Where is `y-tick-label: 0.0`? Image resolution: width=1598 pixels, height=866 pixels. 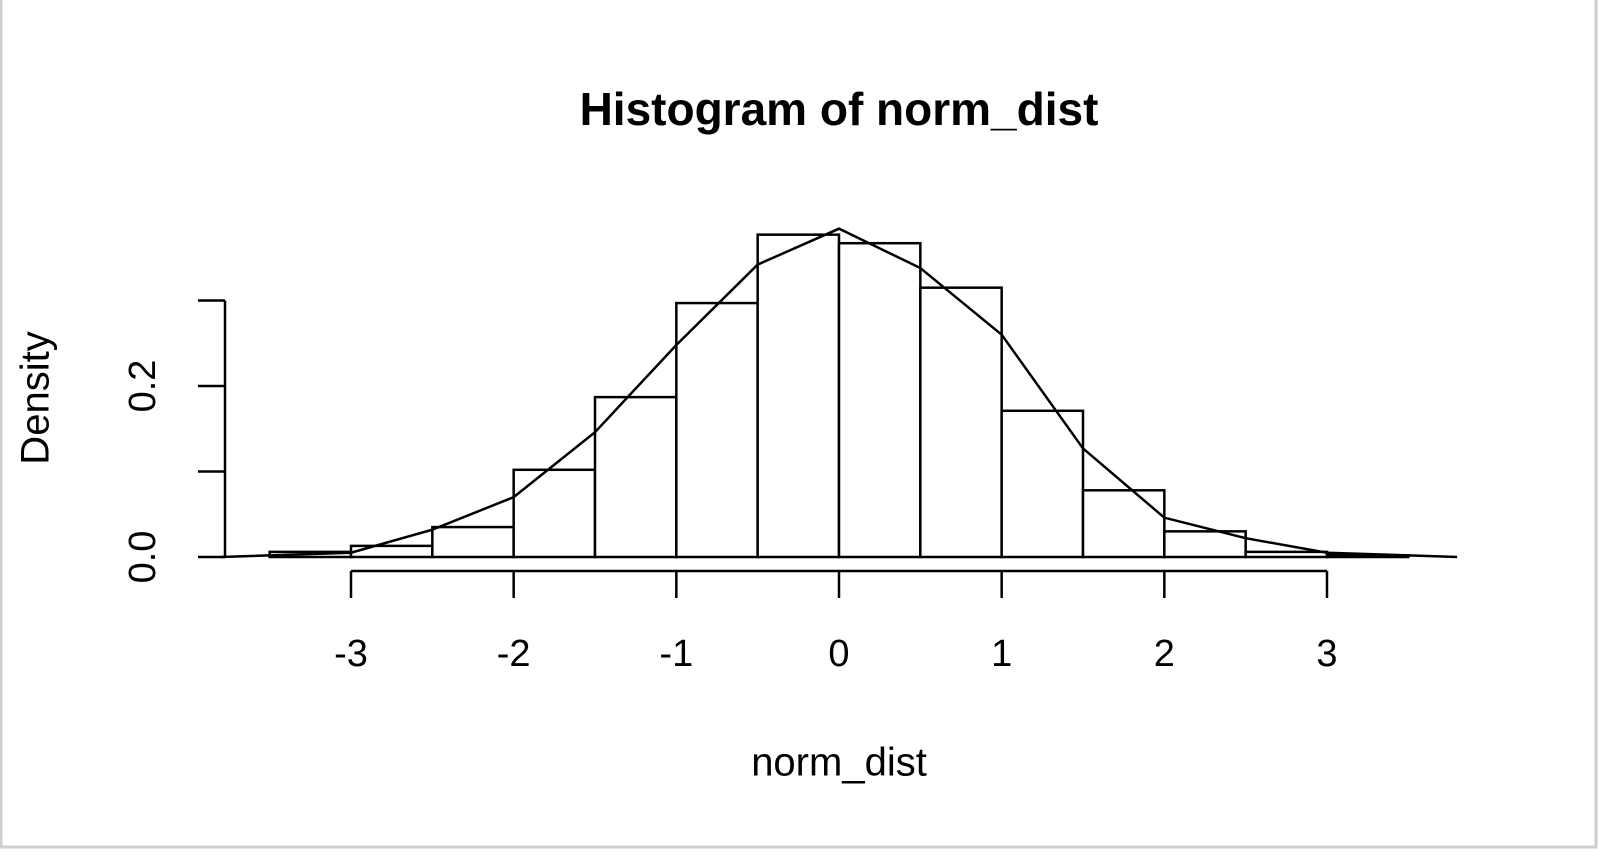 y-tick-label: 0.0 is located at coordinates (143, 557).